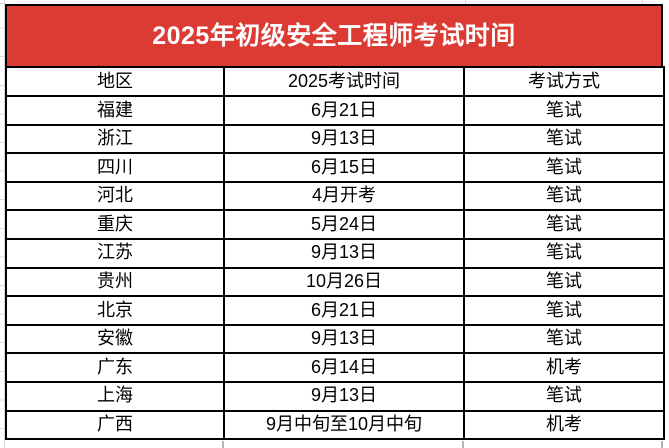  I want to click on table-title: 2025年初级安全工程师考试时间, so click(334, 35).